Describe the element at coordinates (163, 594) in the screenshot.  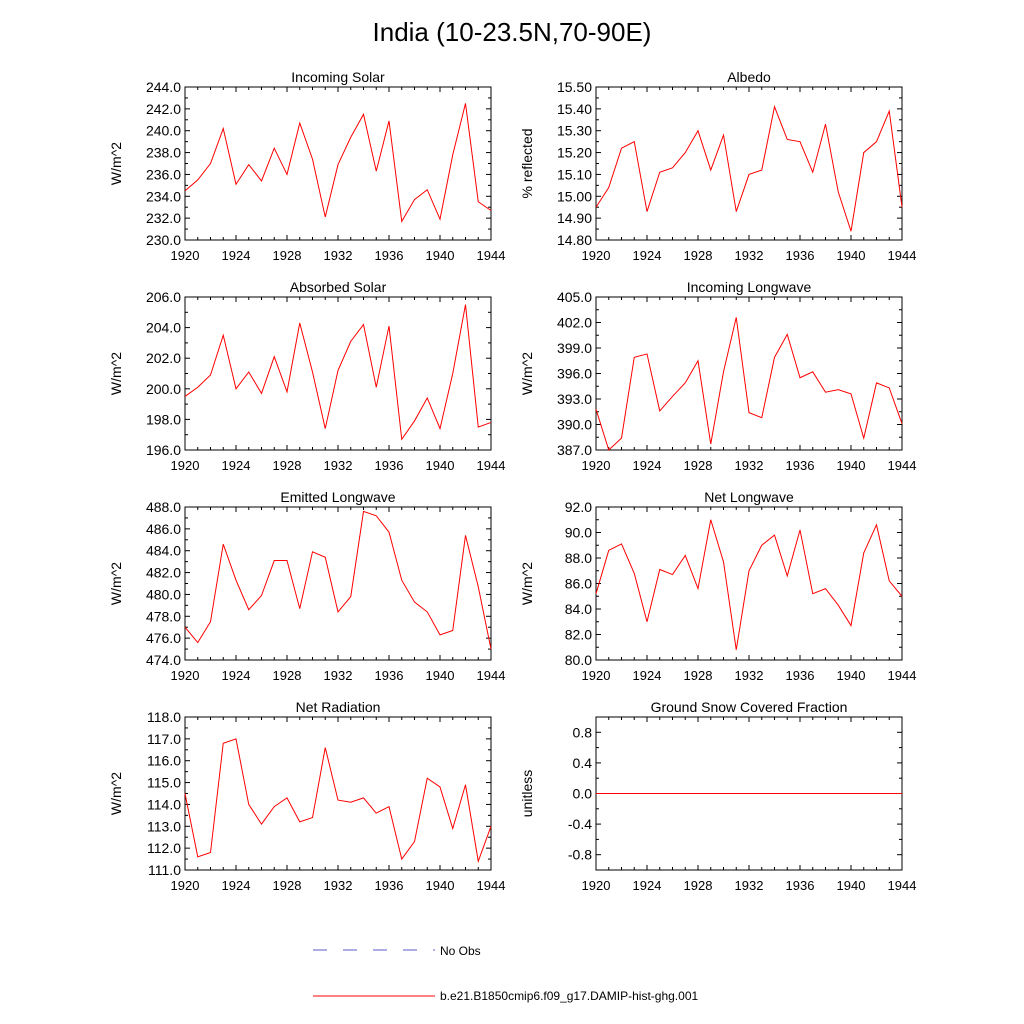
I see `y-tick-label: 480.0` at that location.